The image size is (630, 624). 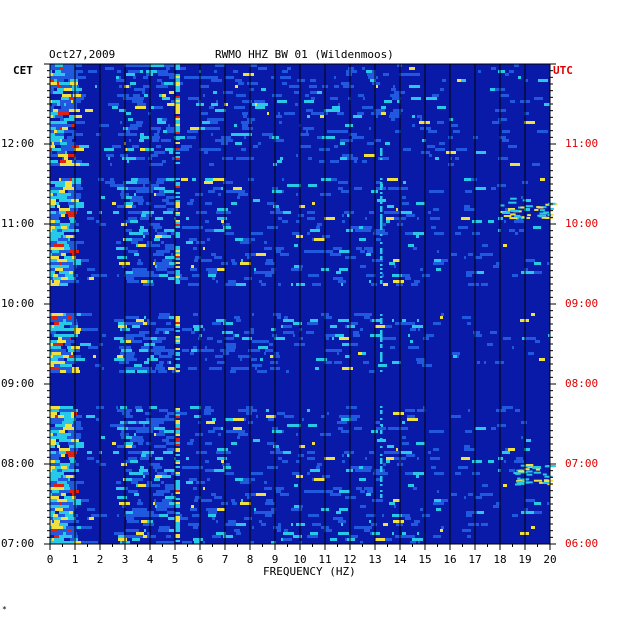 I want to click on x-tick-label: 6, so click(x=200, y=559).